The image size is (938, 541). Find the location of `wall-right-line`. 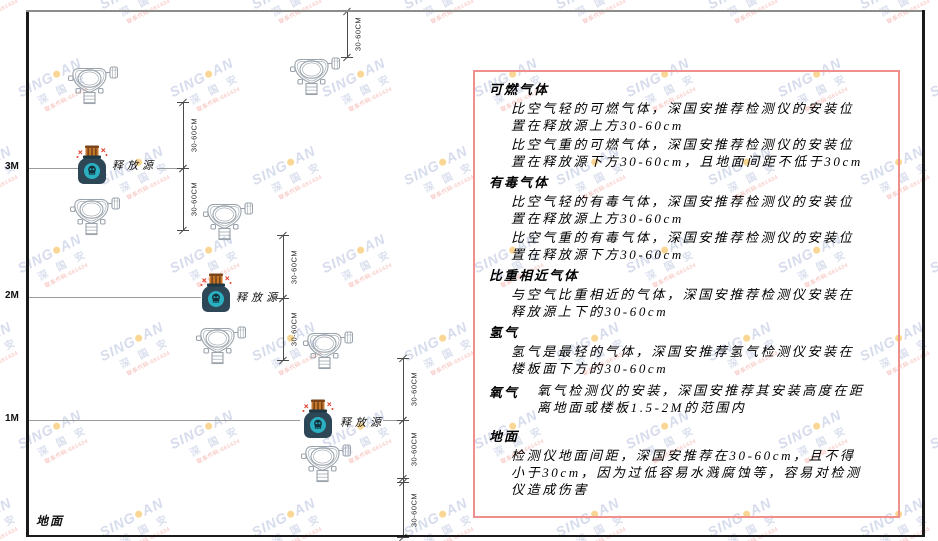

wall-right-line is located at coordinates (923, 273).